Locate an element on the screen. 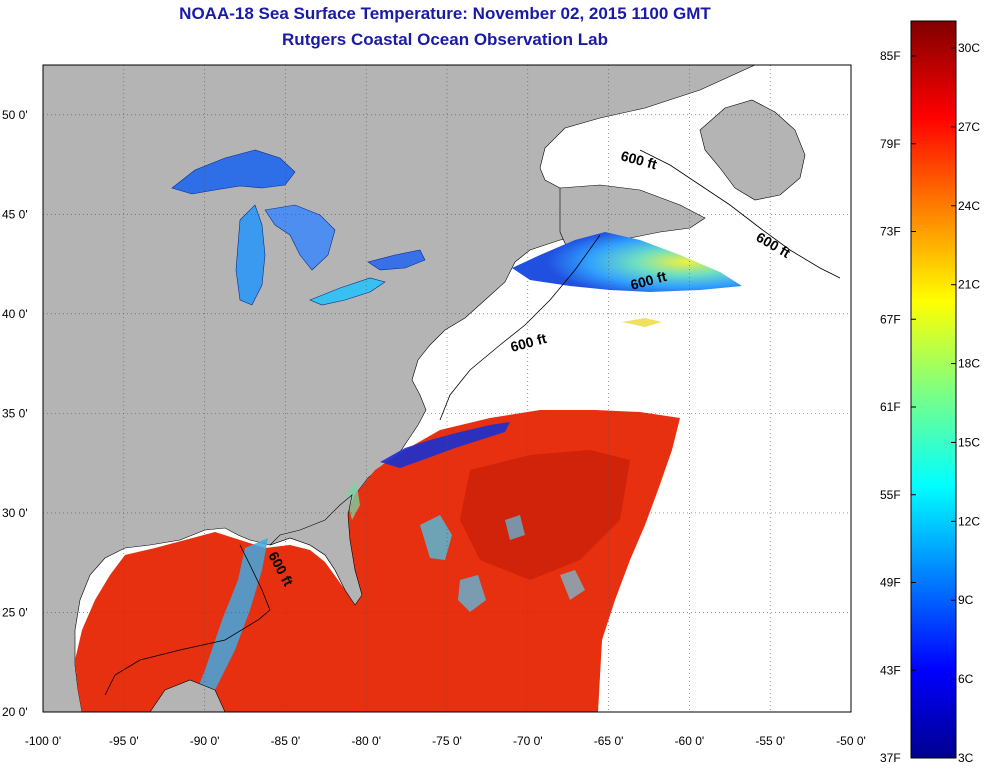 Image resolution: width=984 pixels, height=770 pixels. colorbar-f-label: 61F is located at coordinates (890, 407).